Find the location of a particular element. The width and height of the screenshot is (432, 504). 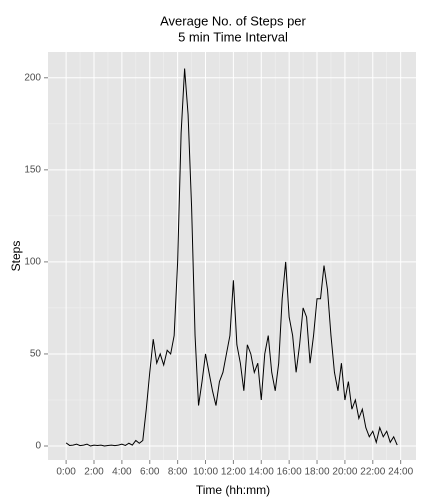

x-tick-label: 8:00 is located at coordinates (178, 472).